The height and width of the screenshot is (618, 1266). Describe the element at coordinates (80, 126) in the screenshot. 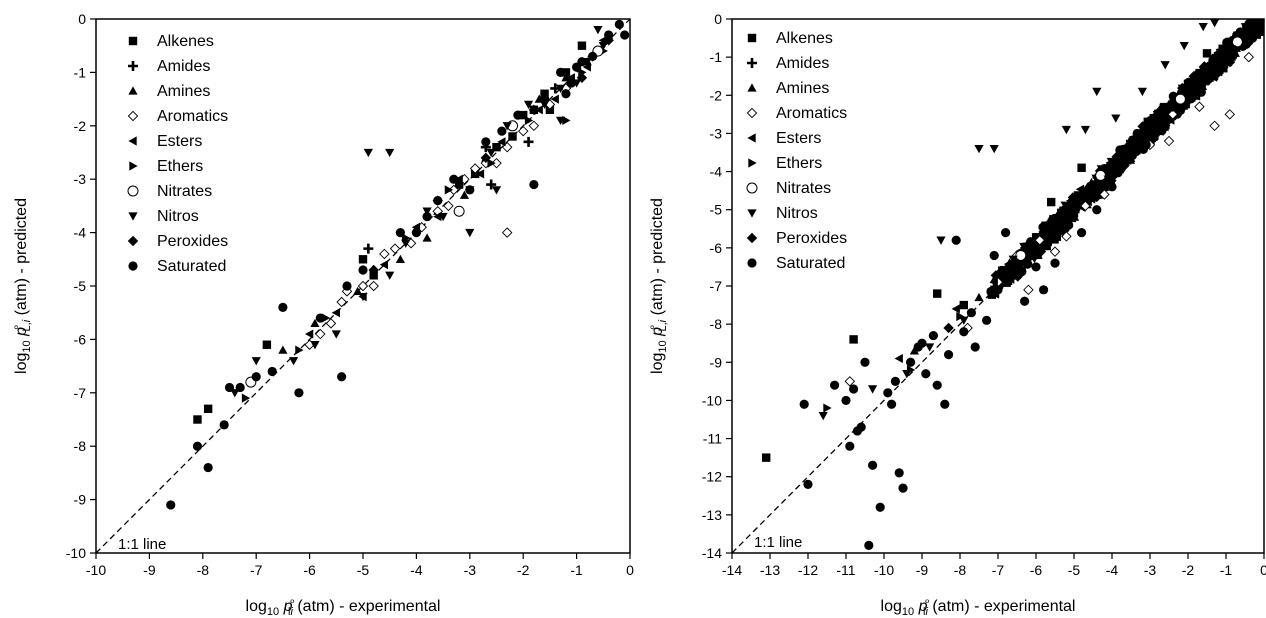

I see `y-tick-label: -2` at that location.